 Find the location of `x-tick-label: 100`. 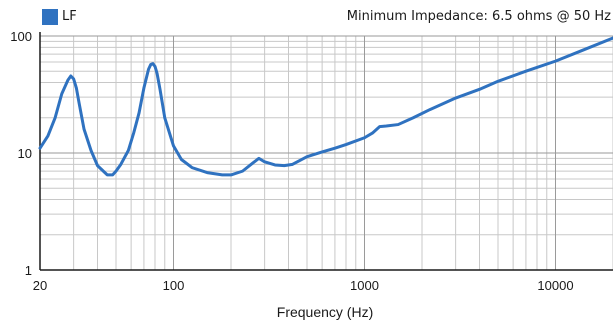

x-tick-label: 100 is located at coordinates (174, 285).